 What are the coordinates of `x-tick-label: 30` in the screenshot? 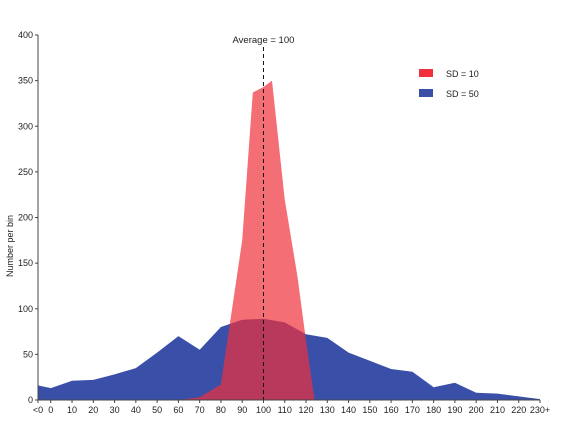 It's located at (115, 410).